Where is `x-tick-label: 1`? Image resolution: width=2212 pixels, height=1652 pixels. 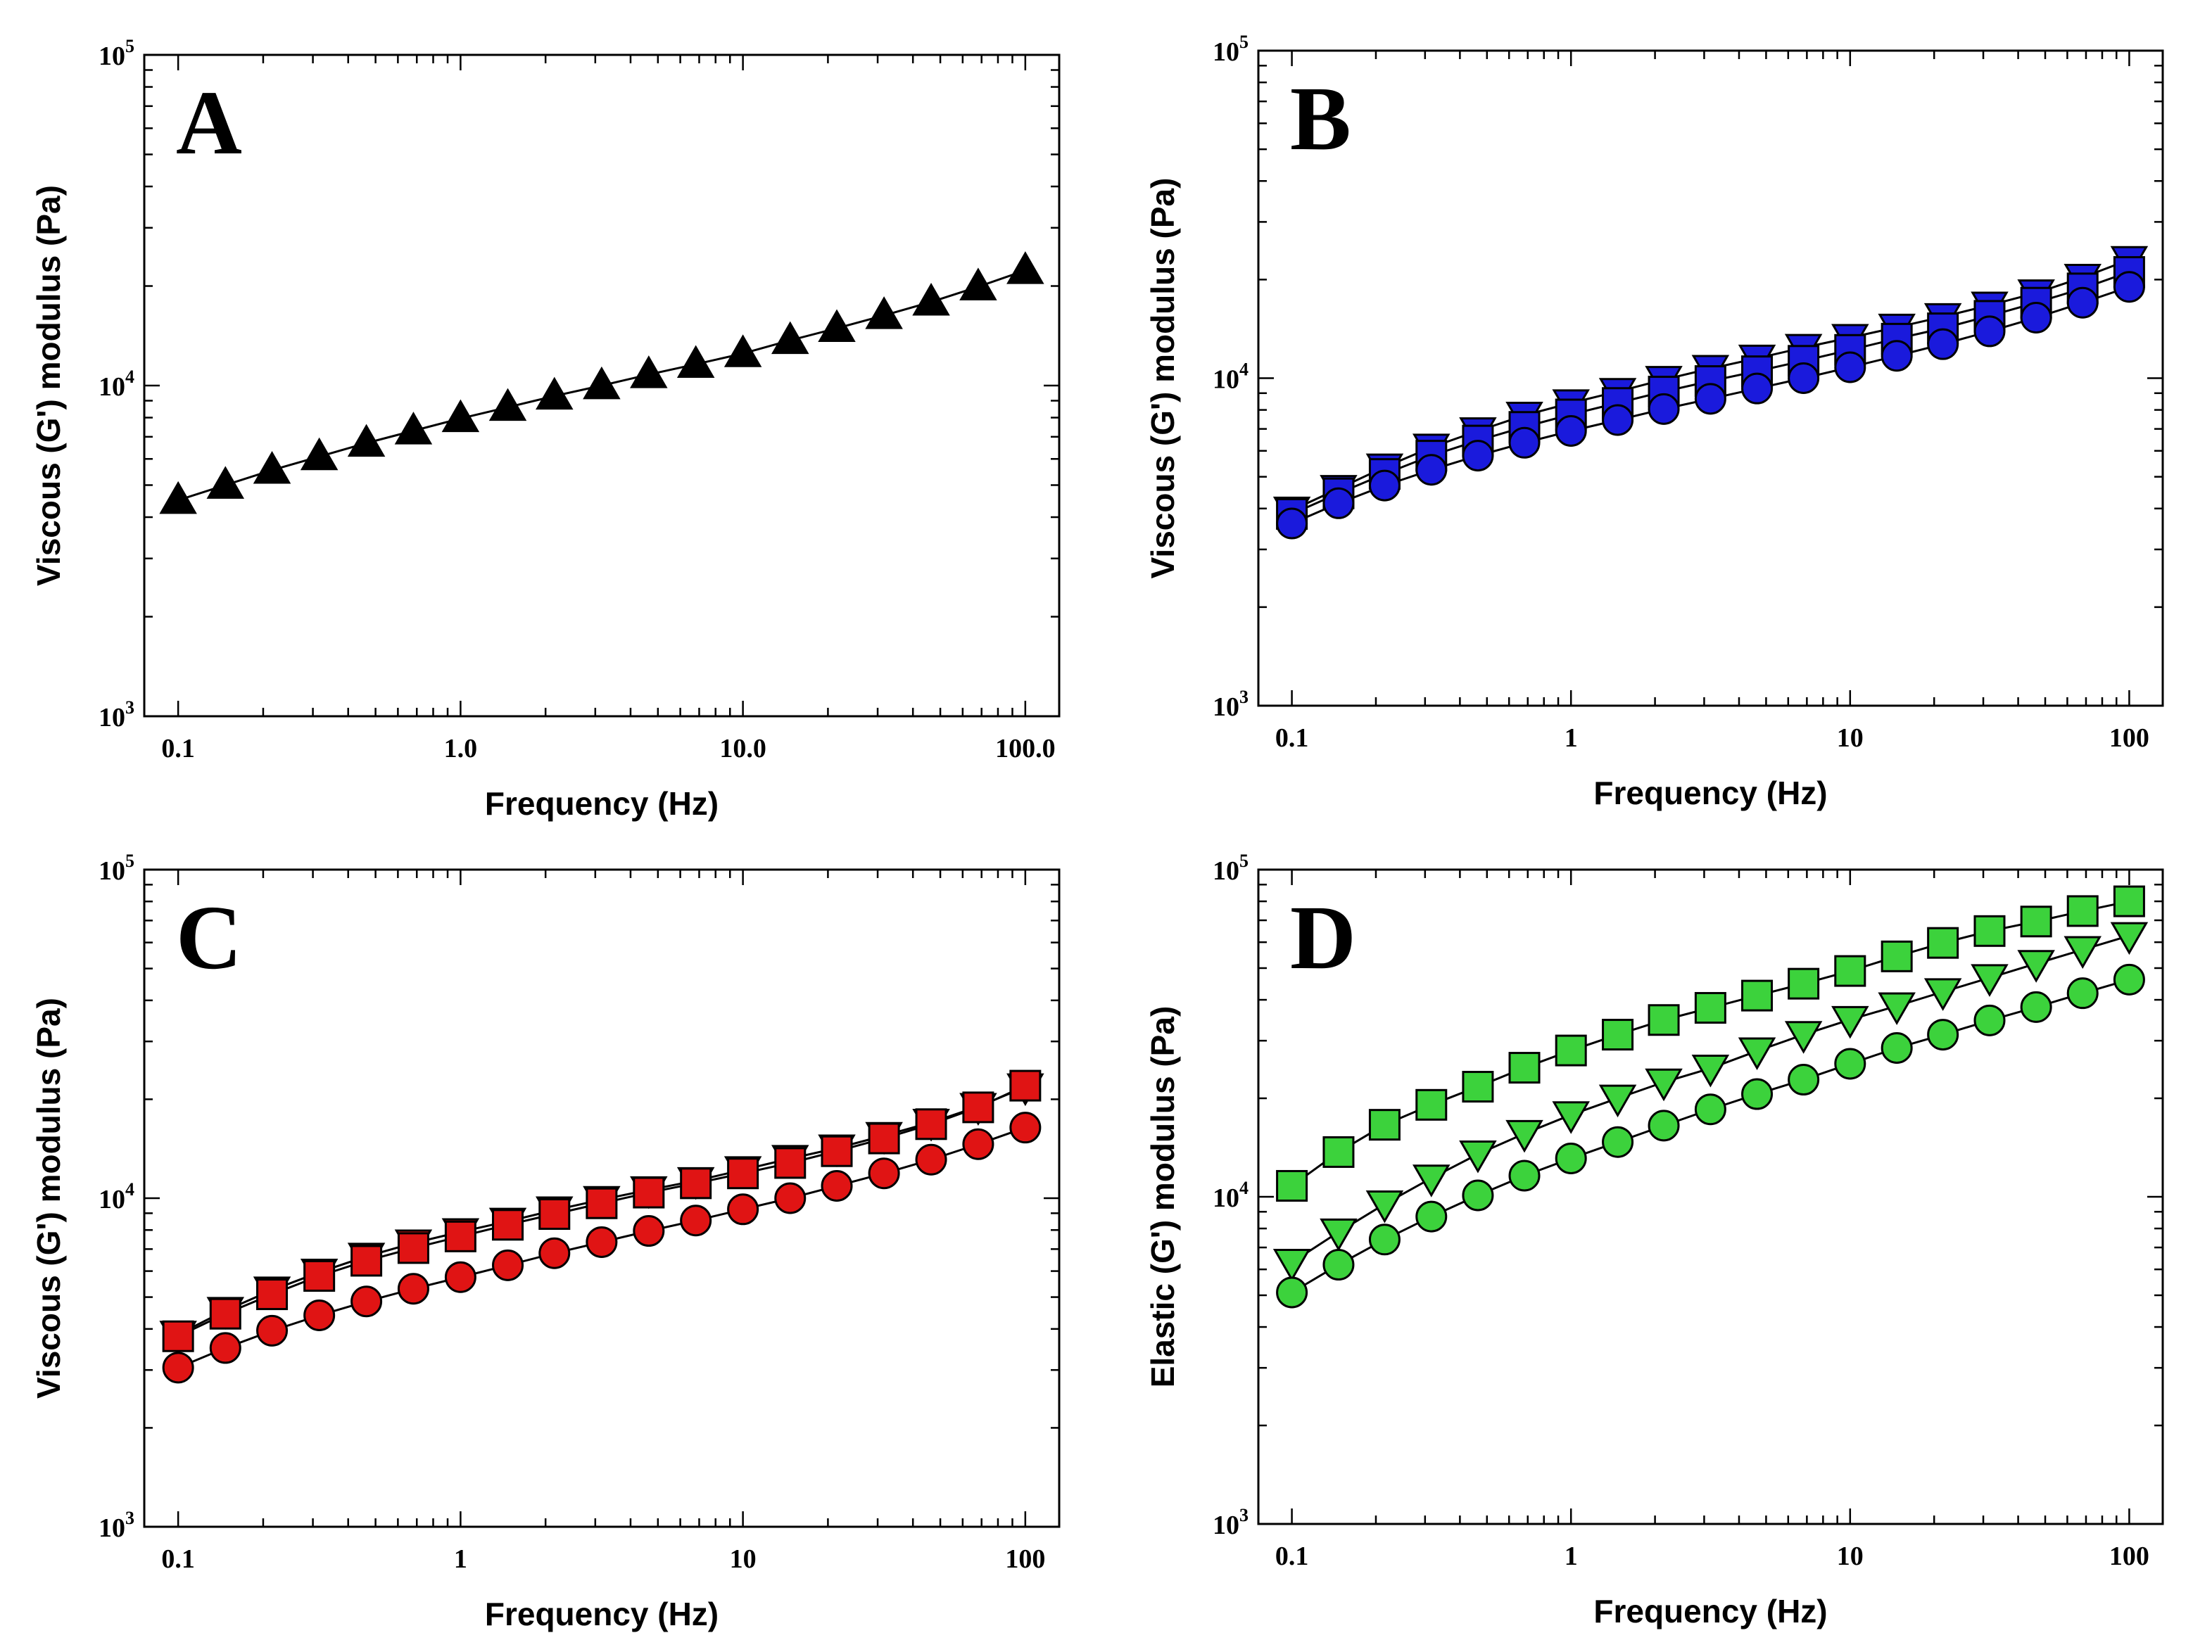
x-tick-label: 1 is located at coordinates (1571, 1556).